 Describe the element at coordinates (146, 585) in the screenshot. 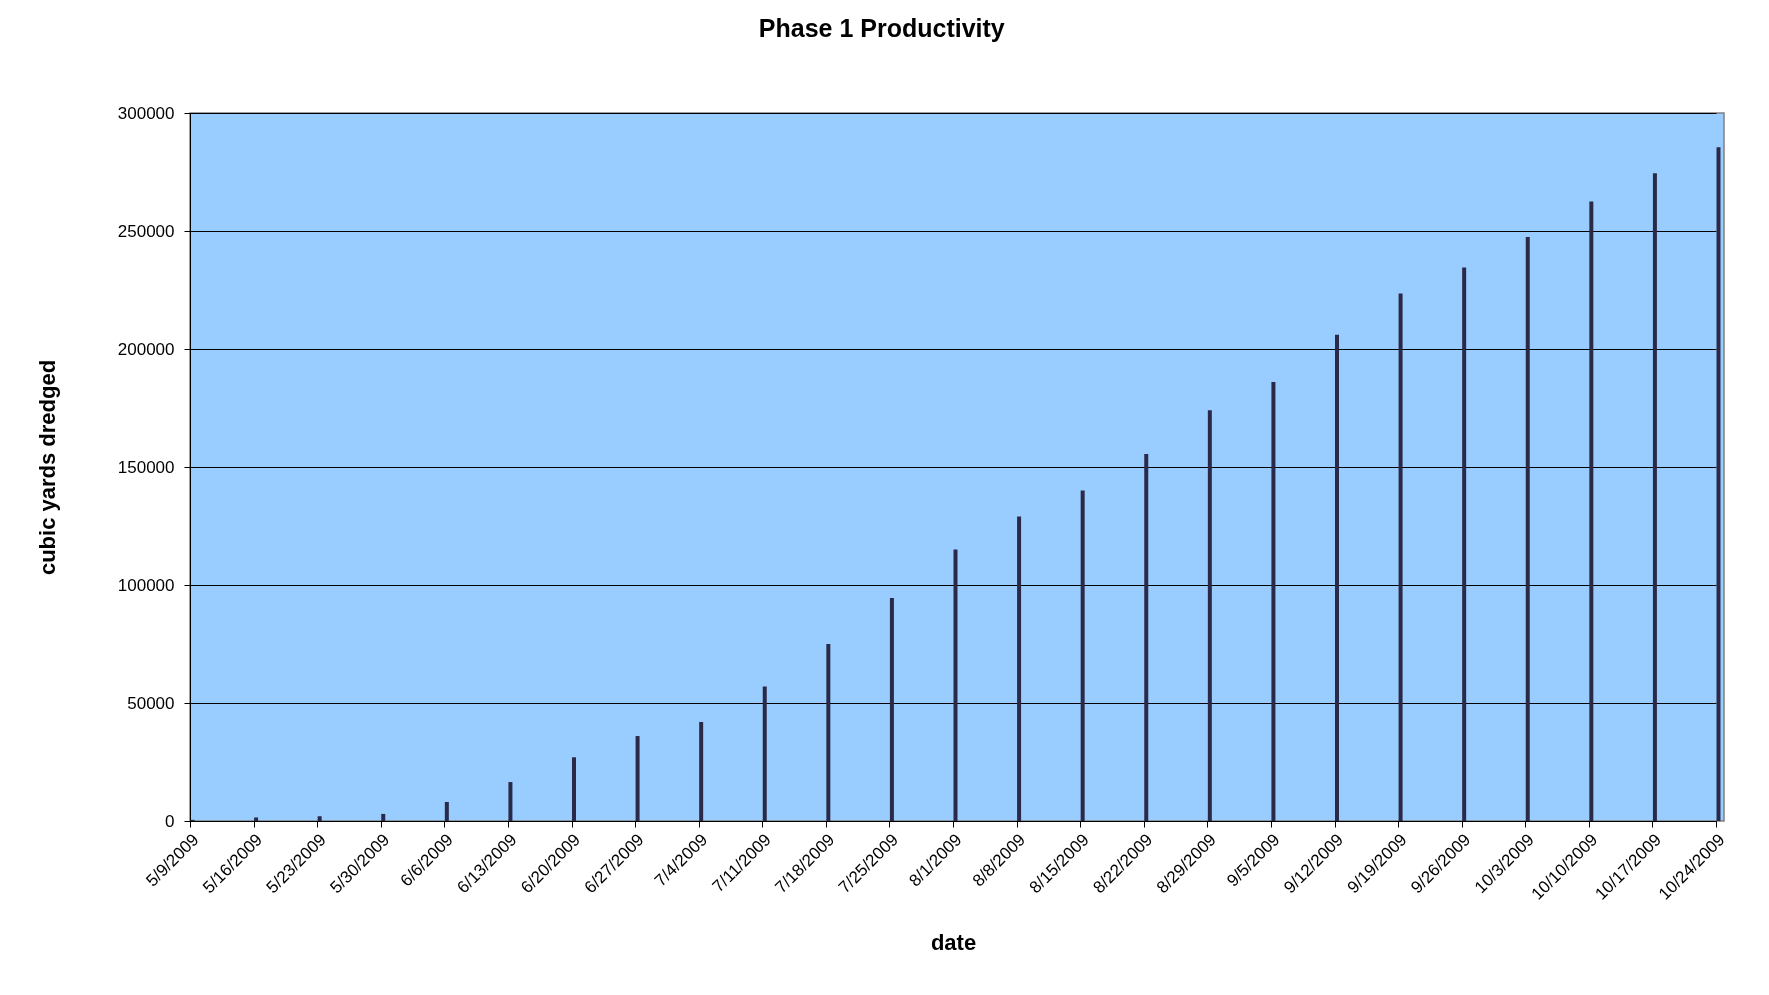

I see `y-tick-label: 100000` at that location.